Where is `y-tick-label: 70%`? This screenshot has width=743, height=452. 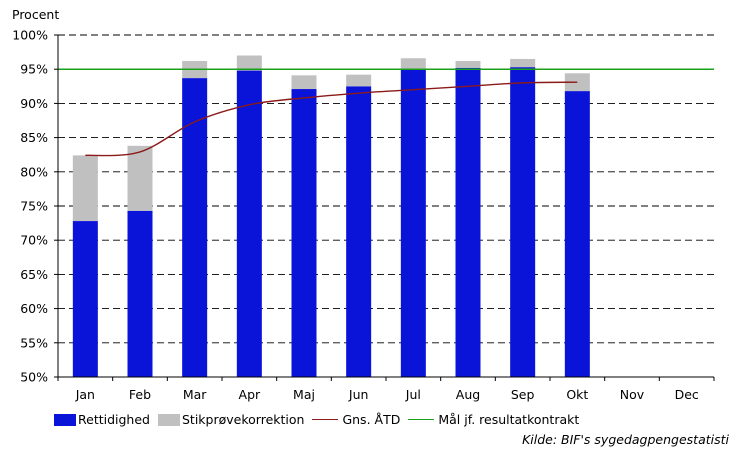 y-tick-label: 70% is located at coordinates (34, 240).